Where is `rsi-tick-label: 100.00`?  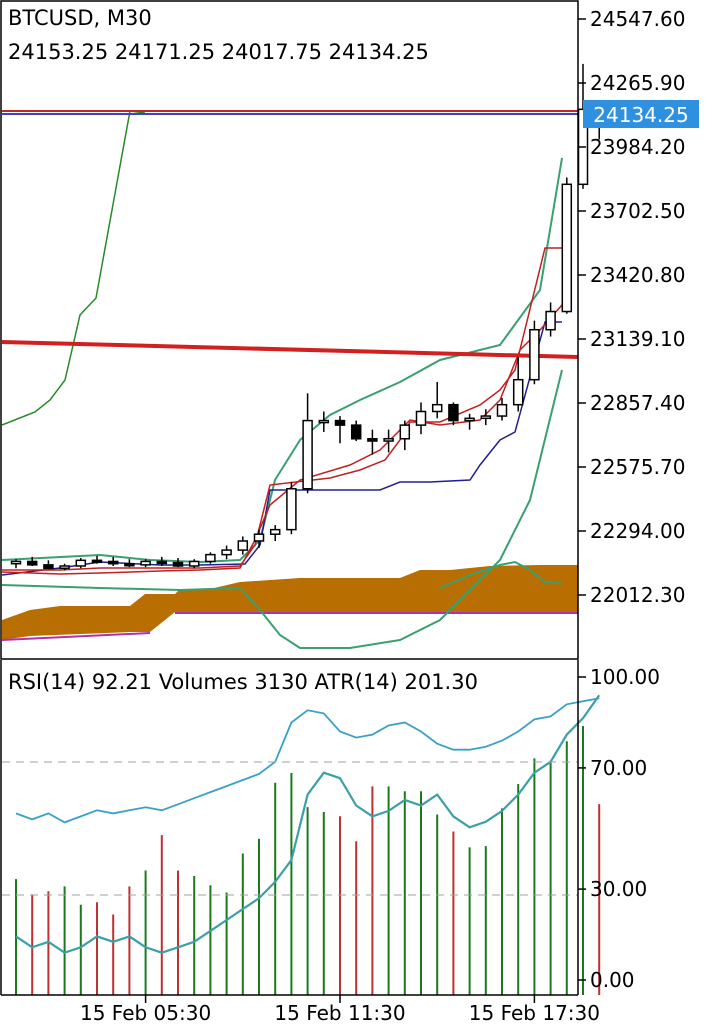
rsi-tick-label: 100.00 is located at coordinates (625, 677).